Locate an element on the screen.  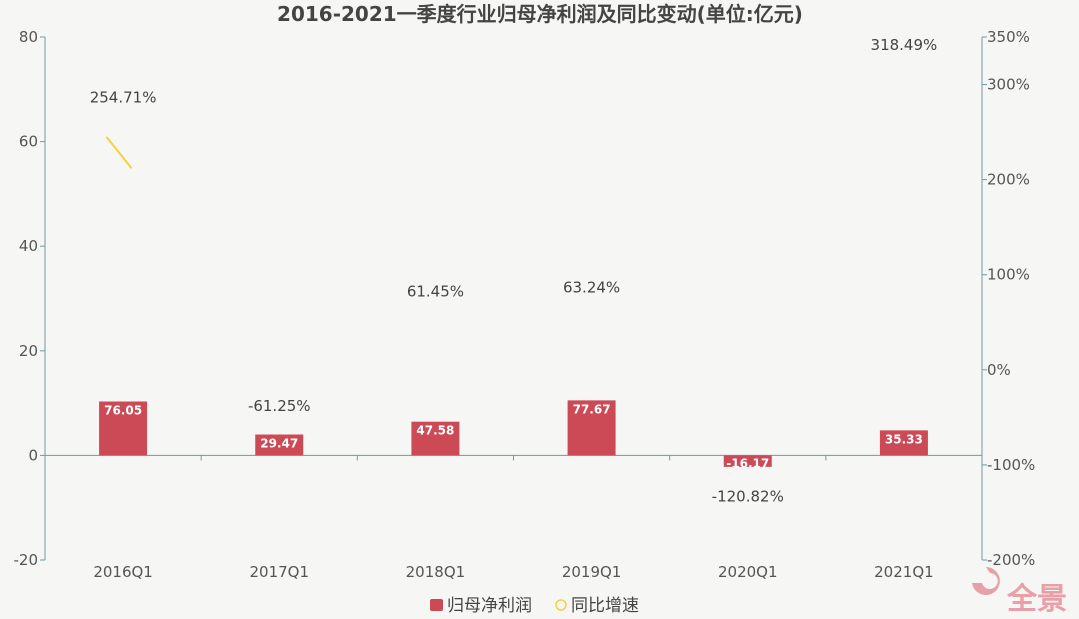
left-axis-tick-label: 60 is located at coordinates (28, 142).